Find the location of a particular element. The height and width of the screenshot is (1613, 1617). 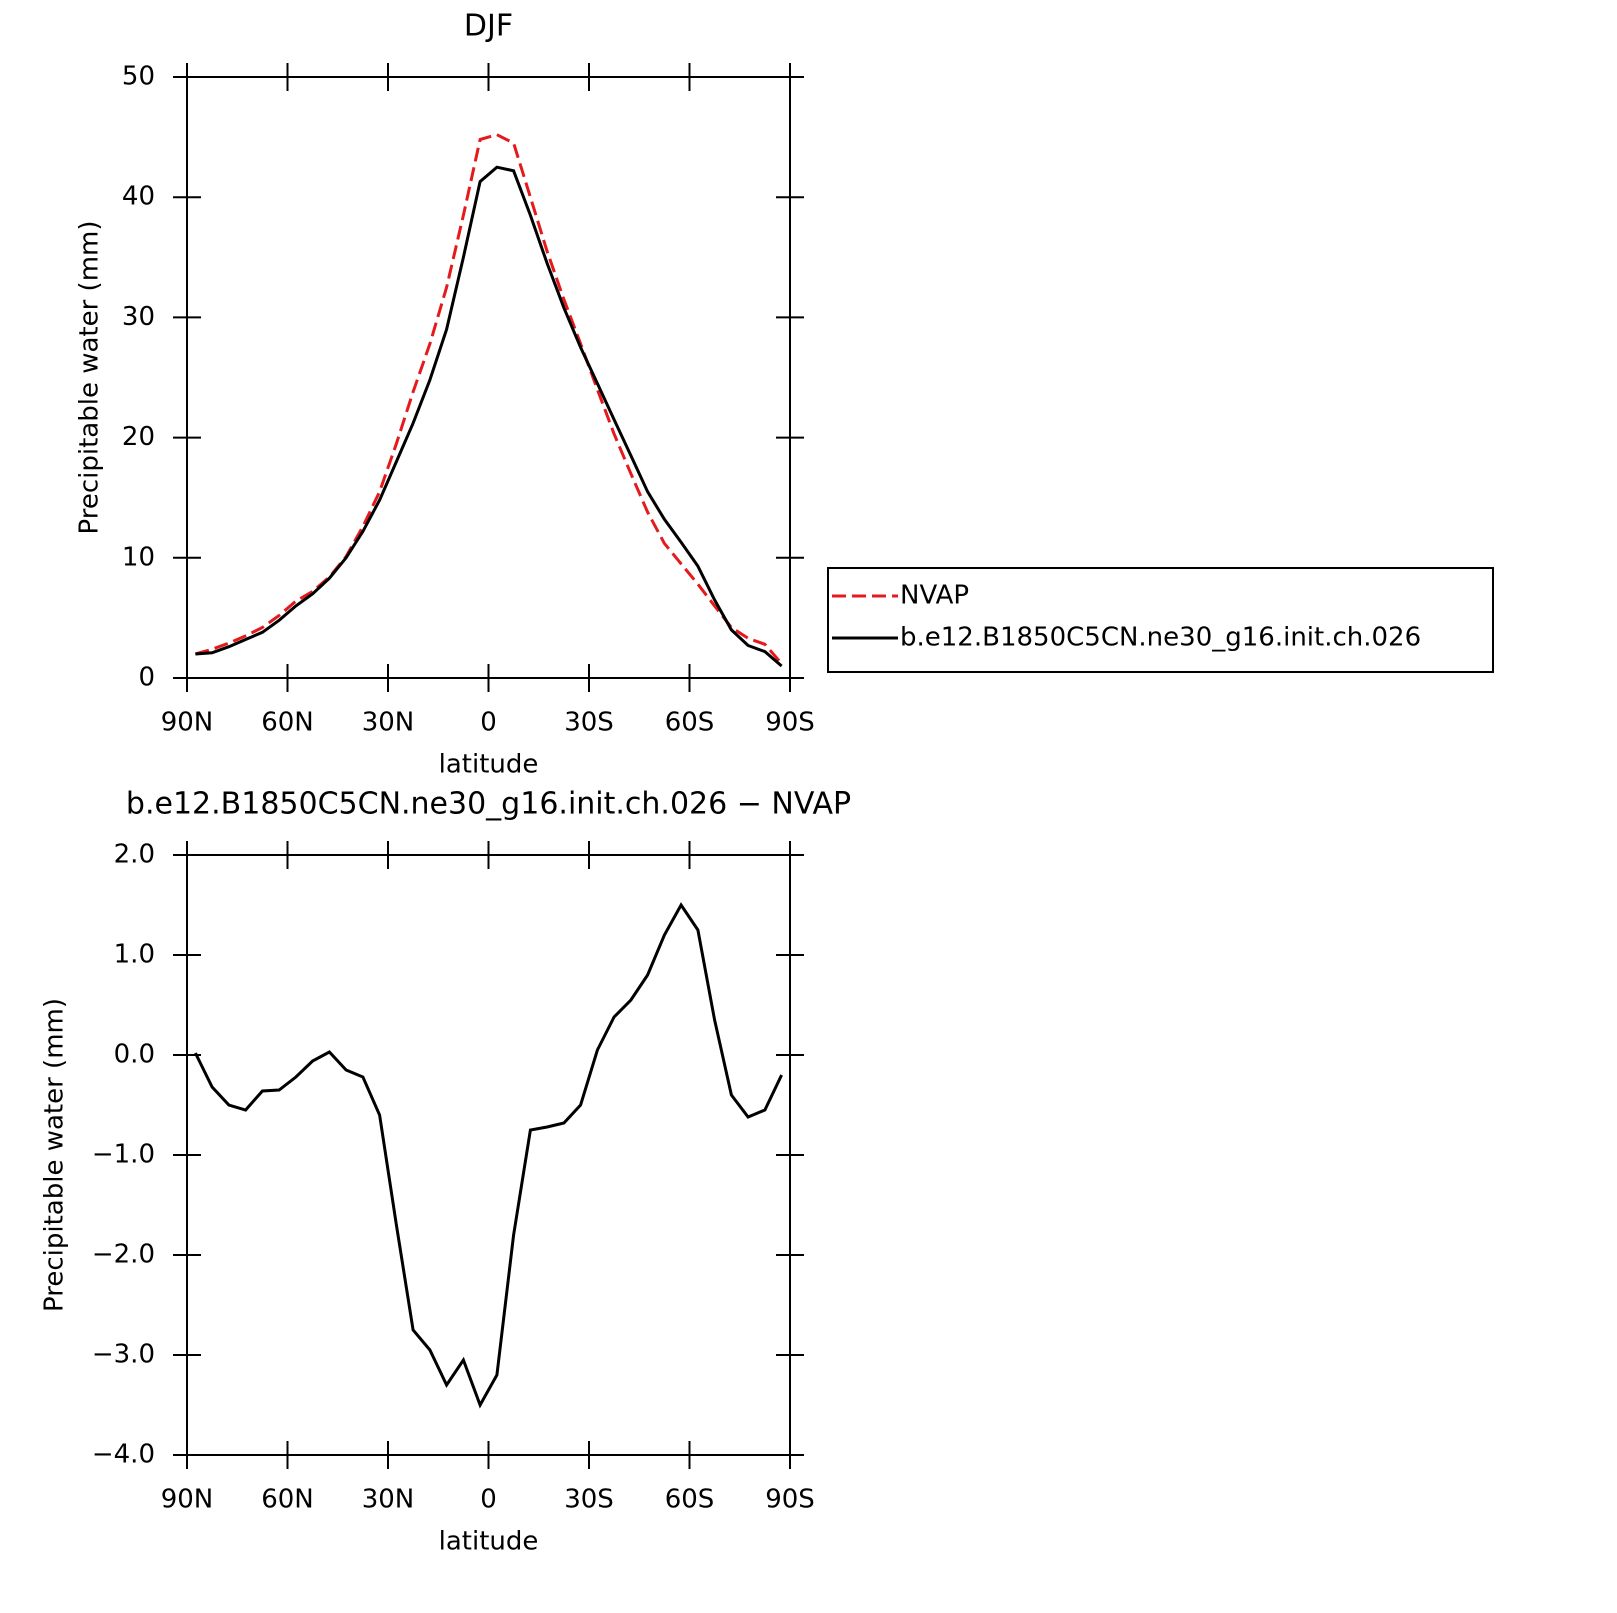

y-tick-label: 2.0 is located at coordinates (134, 855).